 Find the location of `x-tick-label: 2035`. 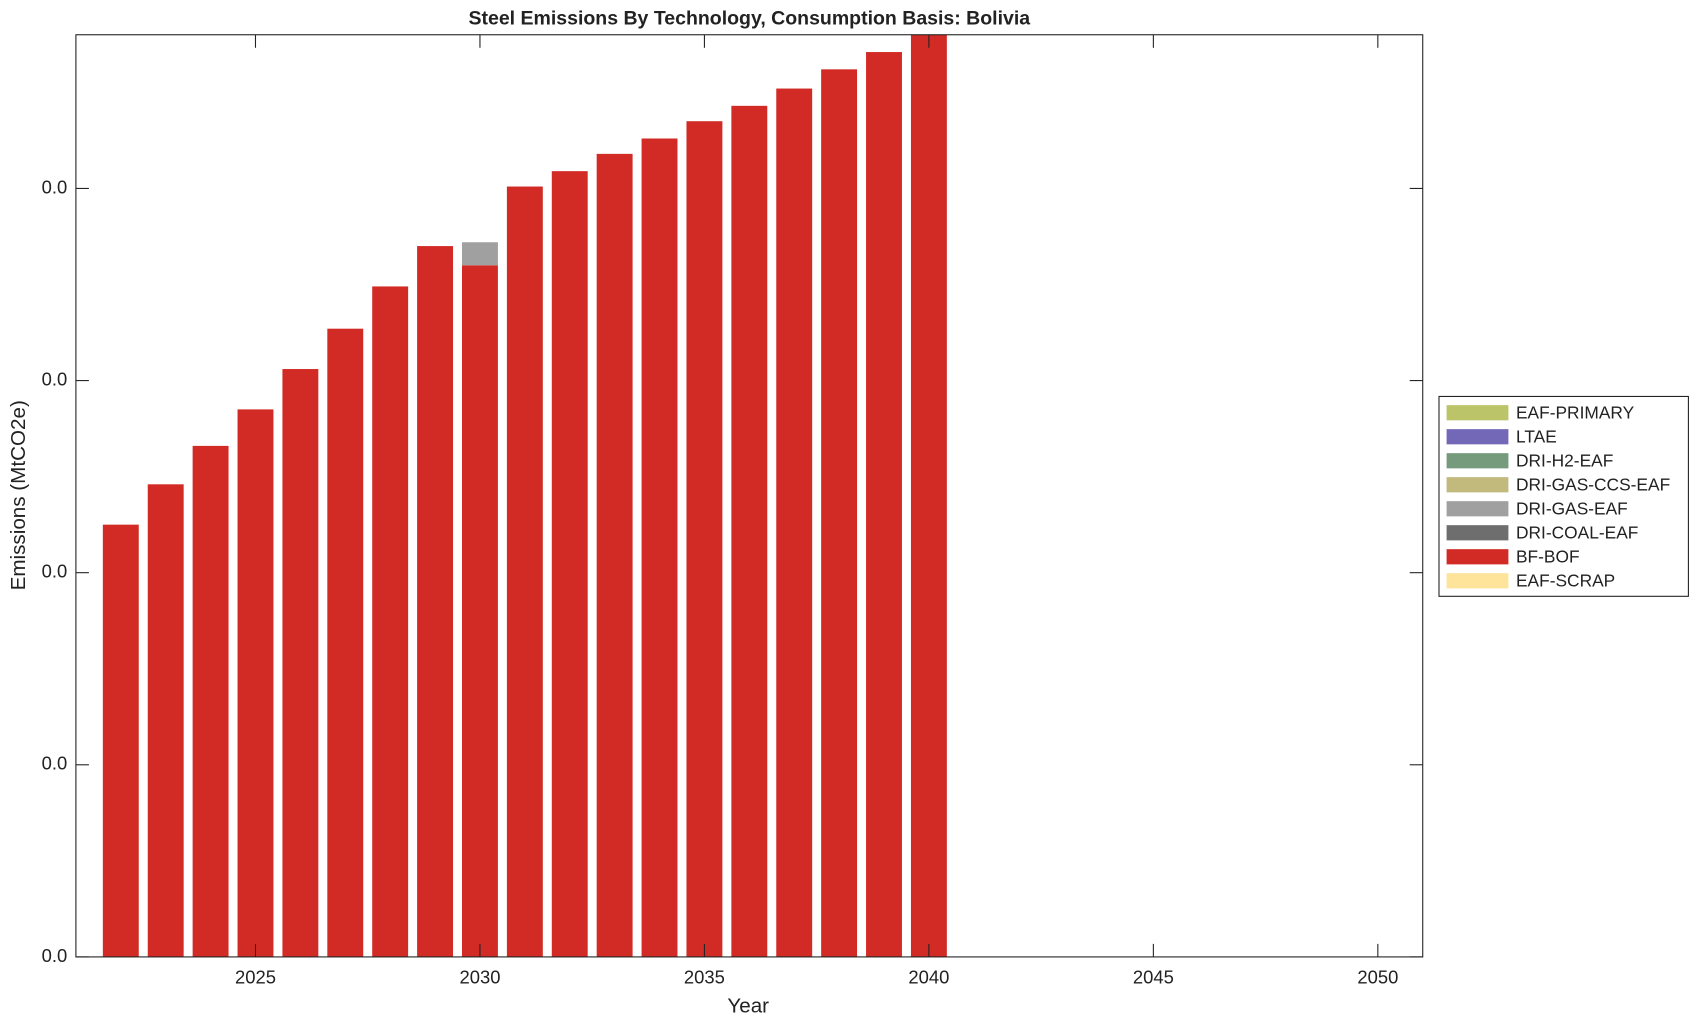

x-tick-label: 2035 is located at coordinates (704, 977).